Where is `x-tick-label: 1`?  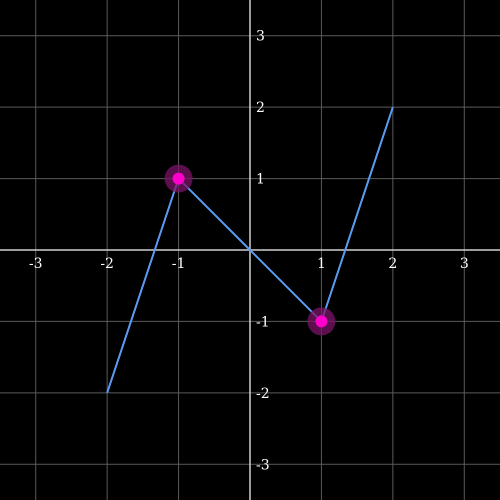 x-tick-label: 1 is located at coordinates (321, 264).